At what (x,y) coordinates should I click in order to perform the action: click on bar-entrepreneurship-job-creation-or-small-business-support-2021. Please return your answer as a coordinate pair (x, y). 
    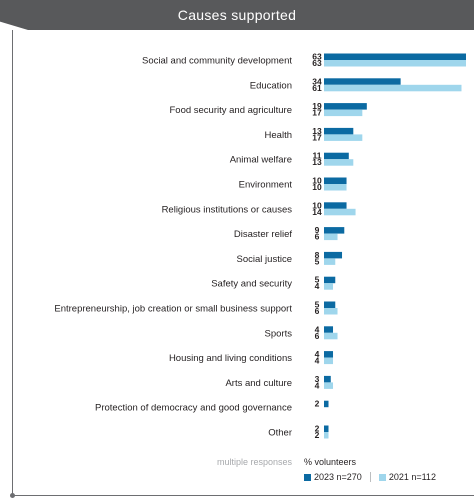
    Looking at the image, I should click on (331, 311).